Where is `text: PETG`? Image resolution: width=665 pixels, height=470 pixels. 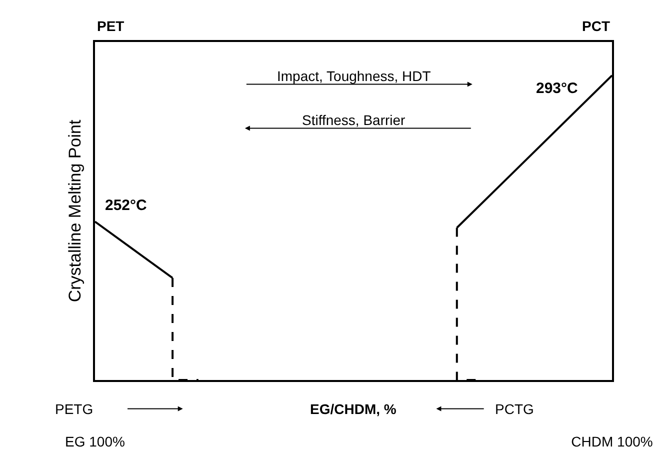 text: PETG is located at coordinates (74, 409).